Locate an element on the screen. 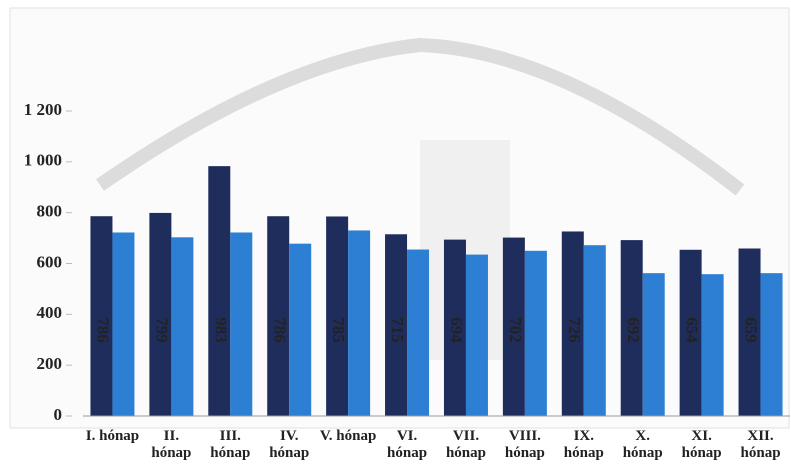 The image size is (791, 473). x-tick-label: III. hónap is located at coordinates (230, 444).